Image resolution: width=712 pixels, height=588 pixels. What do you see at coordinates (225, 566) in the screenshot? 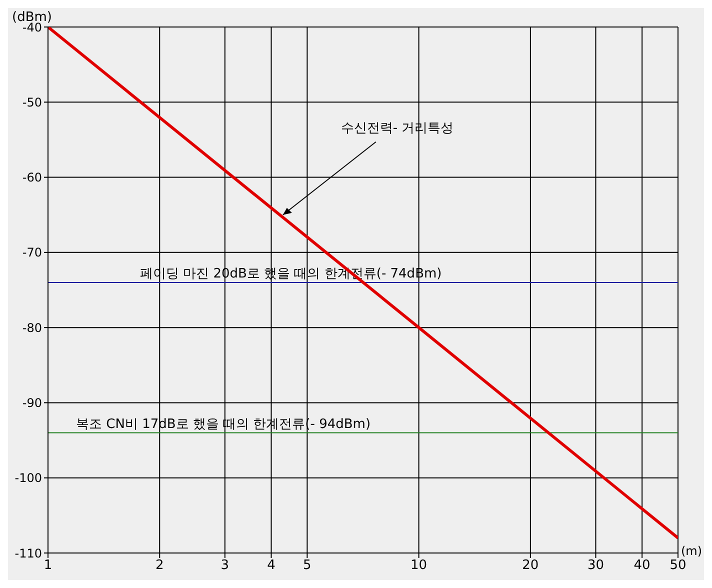
I see `x-tick-label: 3` at bounding box center [225, 566].